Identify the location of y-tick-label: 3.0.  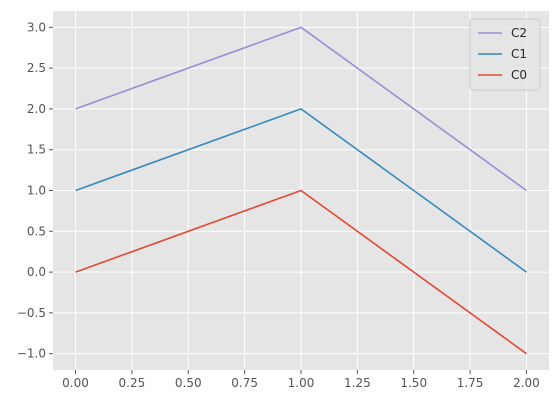
(36, 27).